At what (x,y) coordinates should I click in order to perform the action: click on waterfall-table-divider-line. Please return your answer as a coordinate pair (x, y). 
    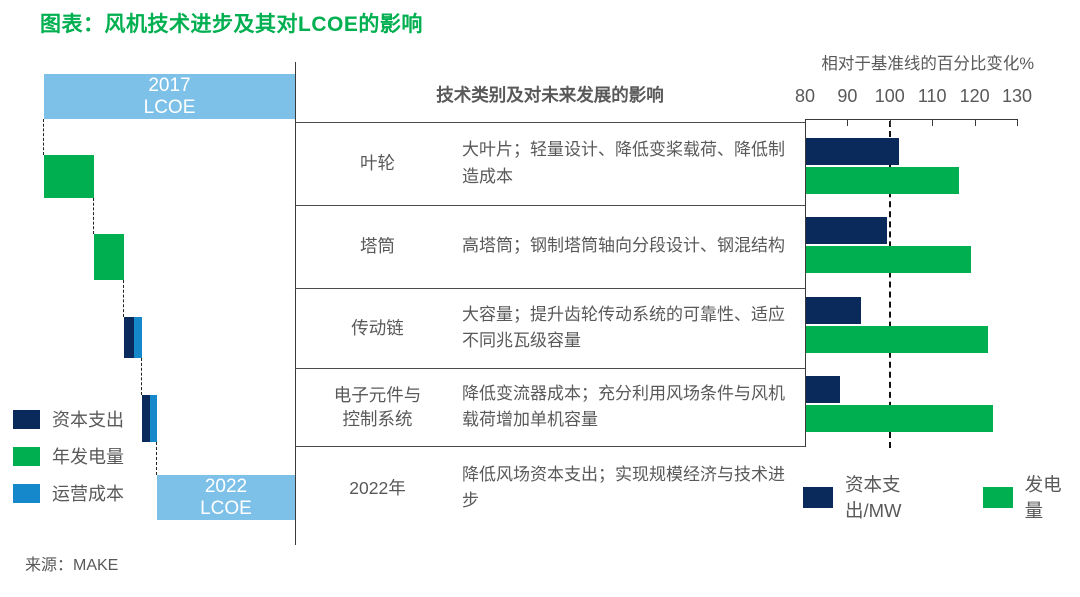
    Looking at the image, I should click on (295, 303).